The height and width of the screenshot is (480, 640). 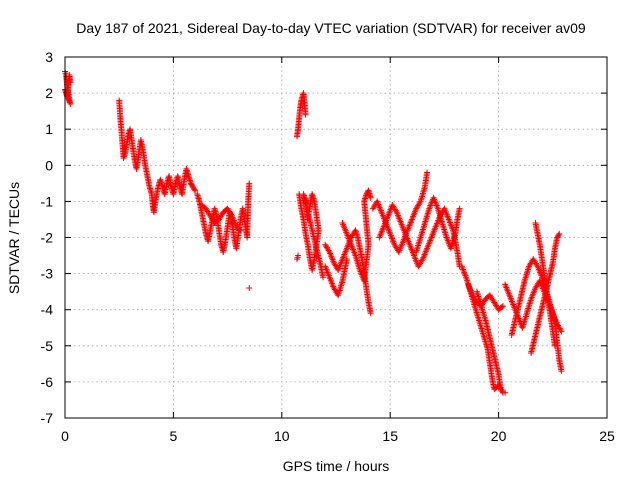 I want to click on y-tick-label: -5, so click(x=47, y=346).